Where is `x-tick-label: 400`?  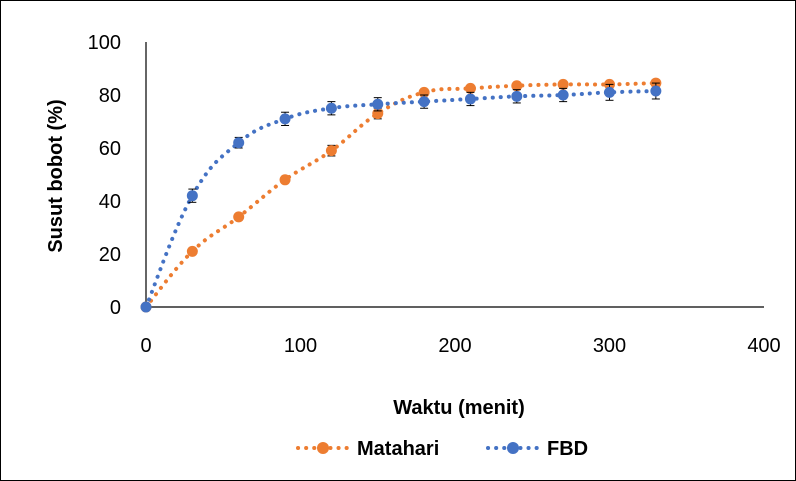
x-tick-label: 400 is located at coordinates (763, 346).